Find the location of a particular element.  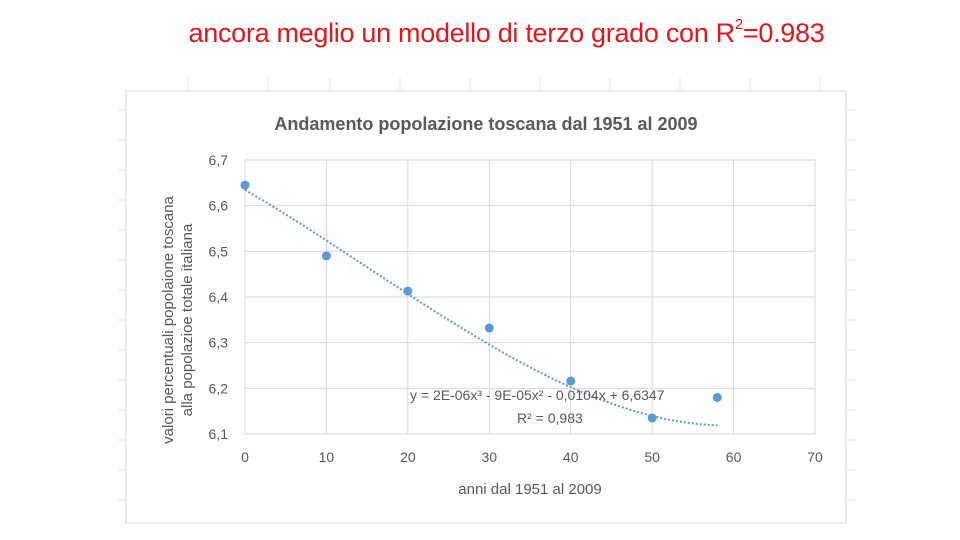

y-tick-label: 6,4 is located at coordinates (219, 297).